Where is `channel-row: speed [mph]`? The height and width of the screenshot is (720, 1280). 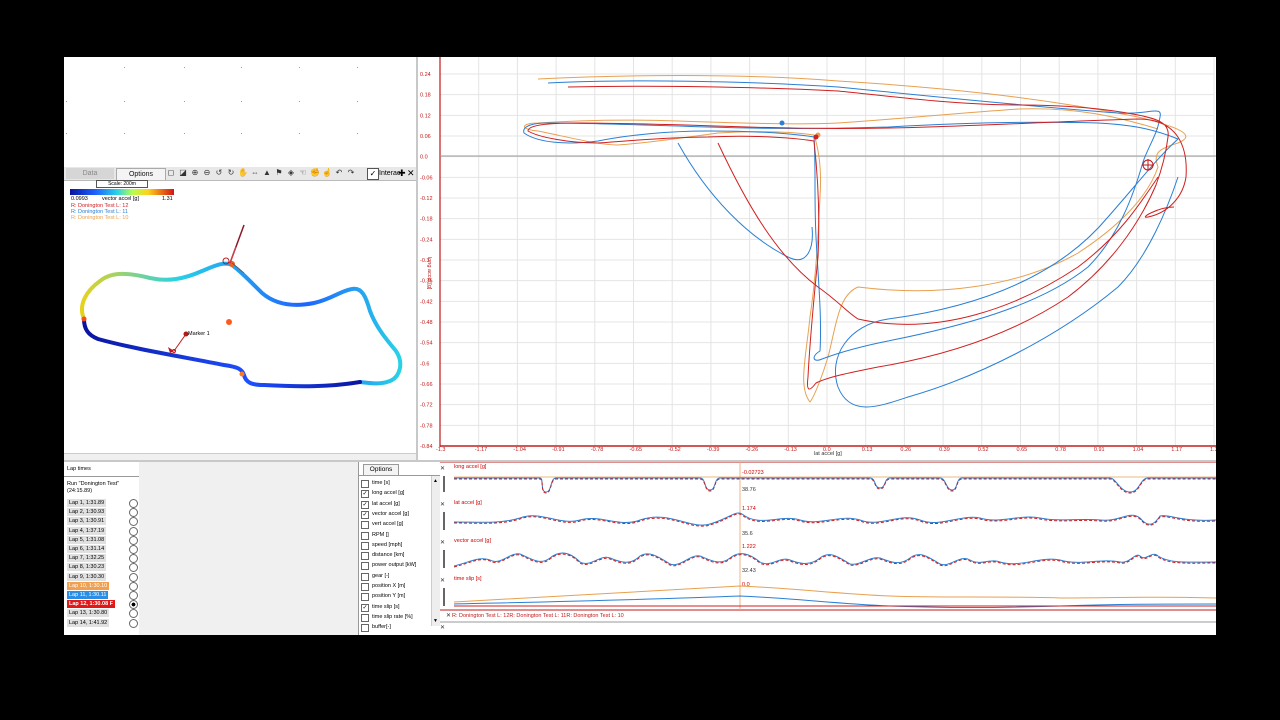 channel-row: speed [mph] is located at coordinates (399, 545).